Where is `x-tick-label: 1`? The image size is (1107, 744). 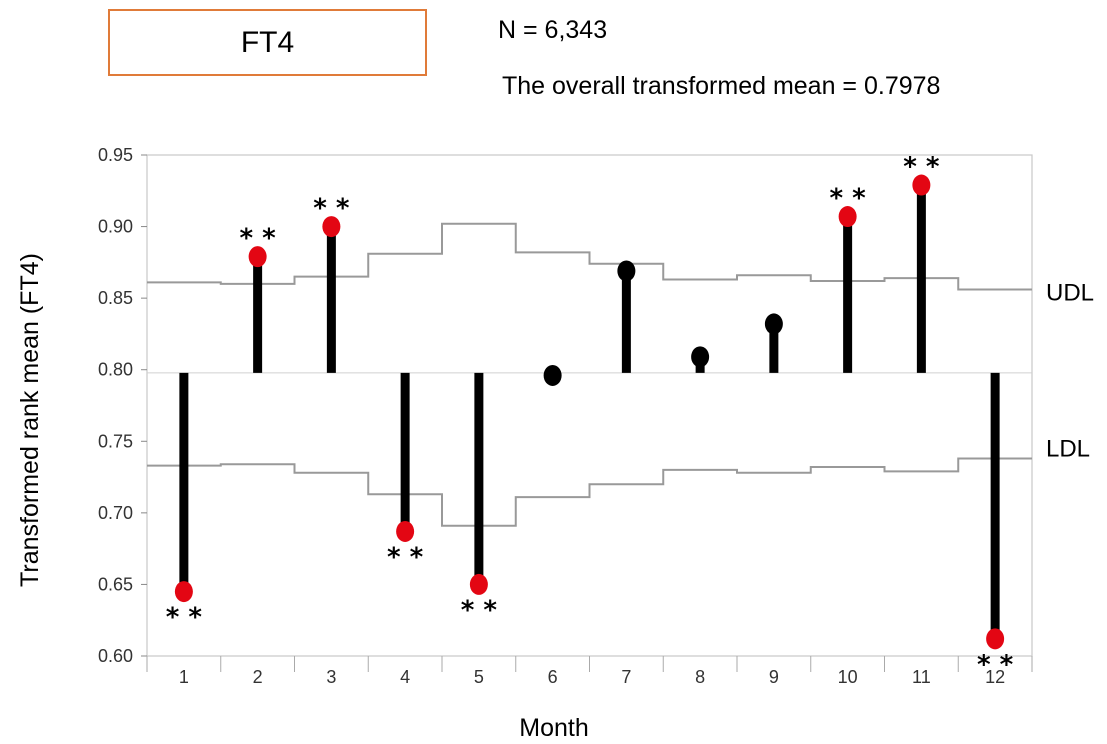
x-tick-label: 1 is located at coordinates (184, 677).